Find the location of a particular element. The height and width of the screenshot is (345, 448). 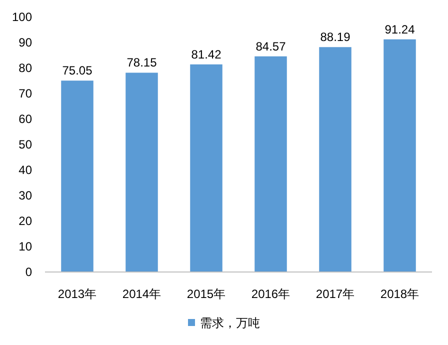

ytick: 60 is located at coordinates (25, 119).